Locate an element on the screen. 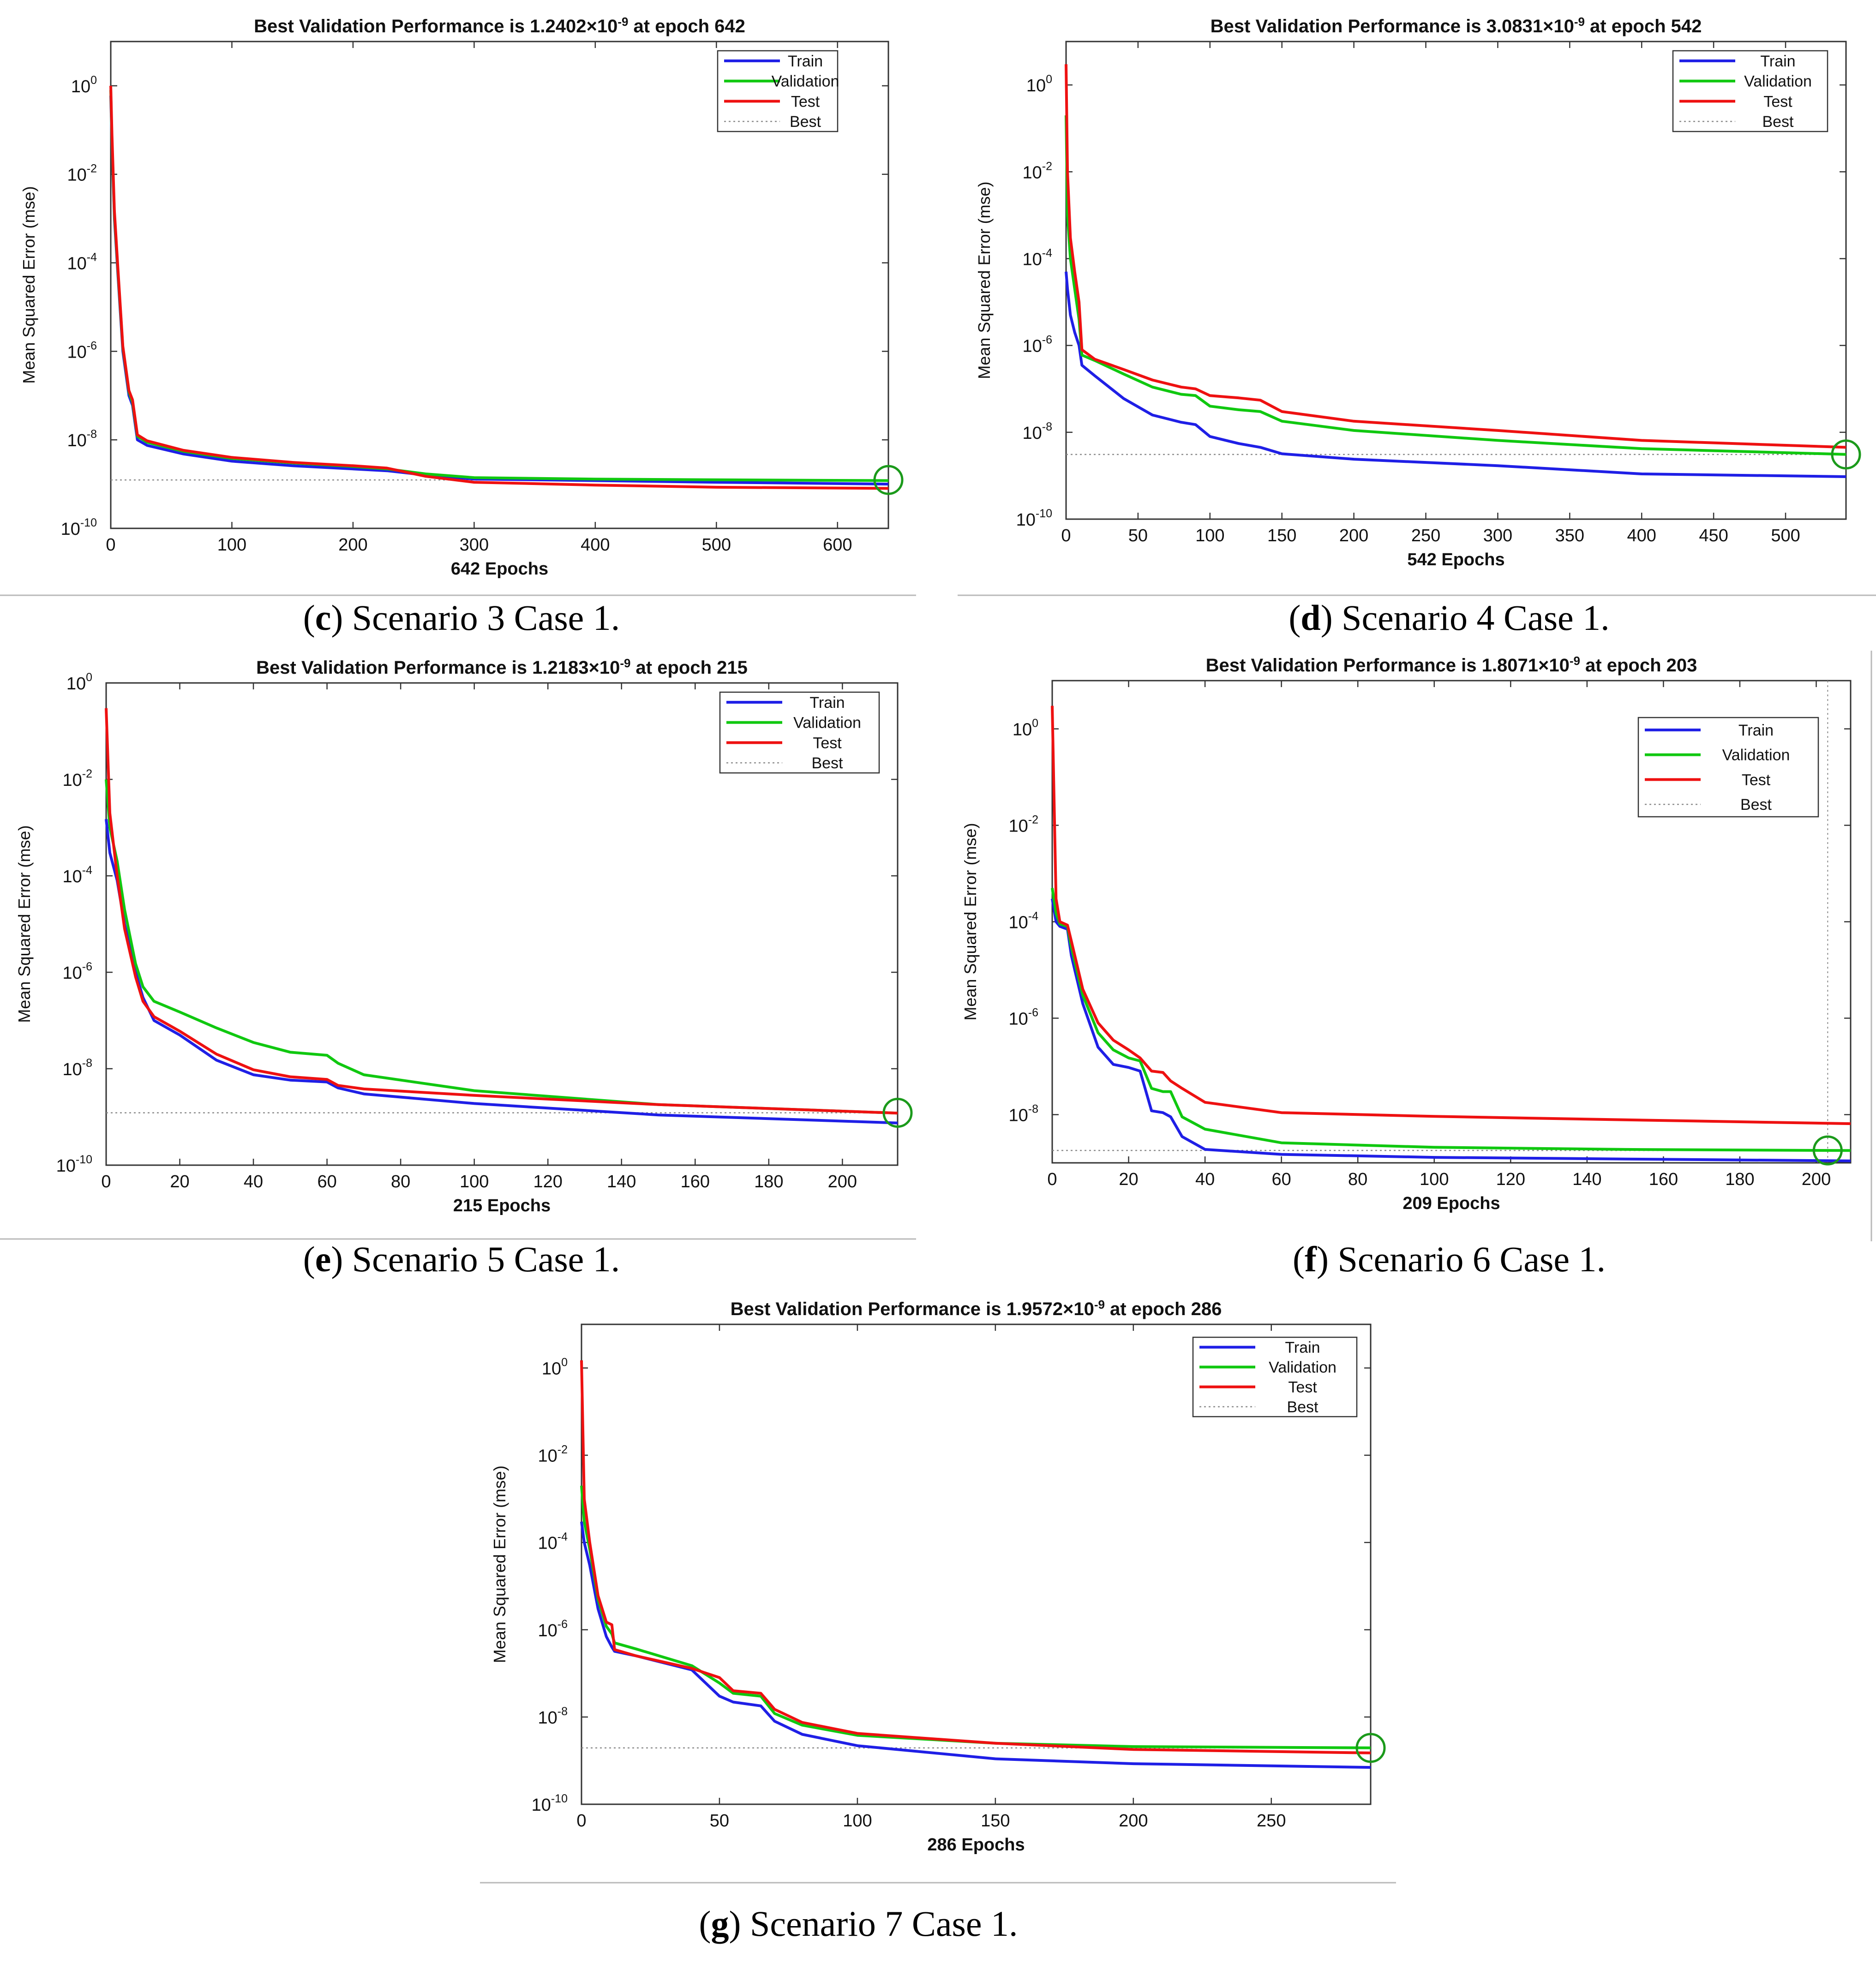  figure-caption: (g) Scenario 7 Case 1. is located at coordinates (858, 1923).